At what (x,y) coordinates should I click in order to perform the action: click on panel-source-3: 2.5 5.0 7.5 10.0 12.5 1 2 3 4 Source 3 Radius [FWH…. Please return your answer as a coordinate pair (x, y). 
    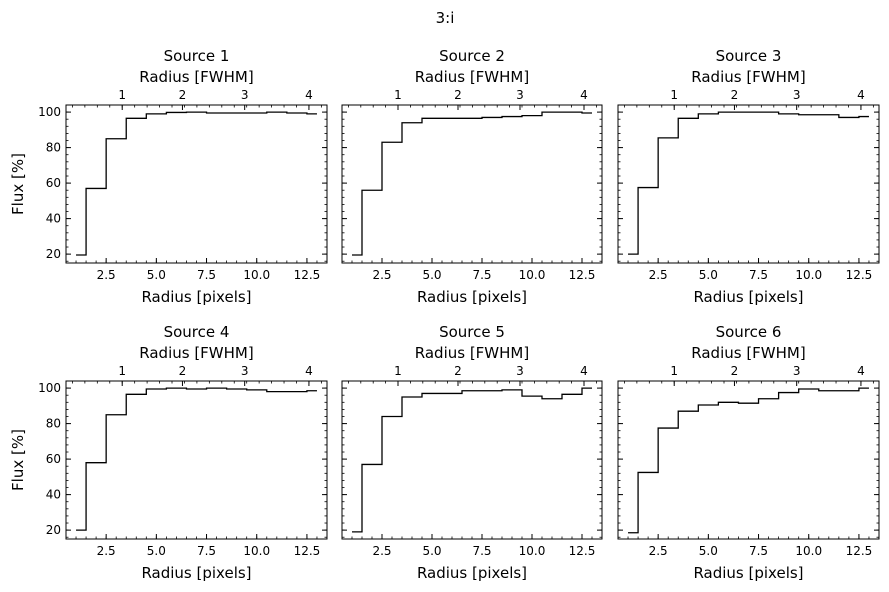
    Looking at the image, I should click on (748, 176).